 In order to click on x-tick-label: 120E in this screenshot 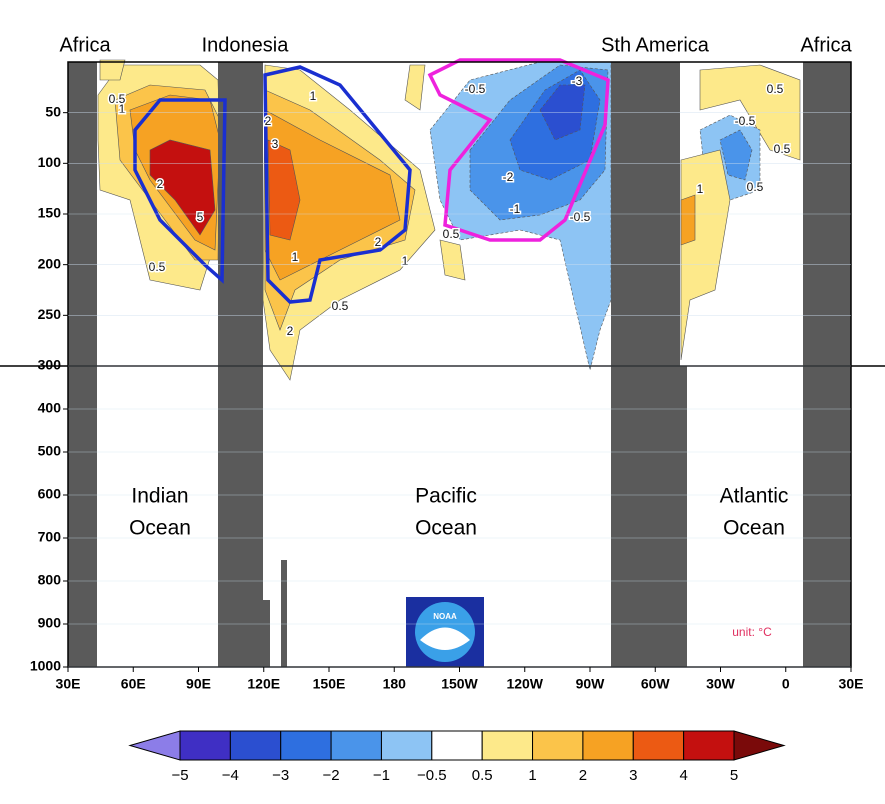, I will do `click(263, 684)`.